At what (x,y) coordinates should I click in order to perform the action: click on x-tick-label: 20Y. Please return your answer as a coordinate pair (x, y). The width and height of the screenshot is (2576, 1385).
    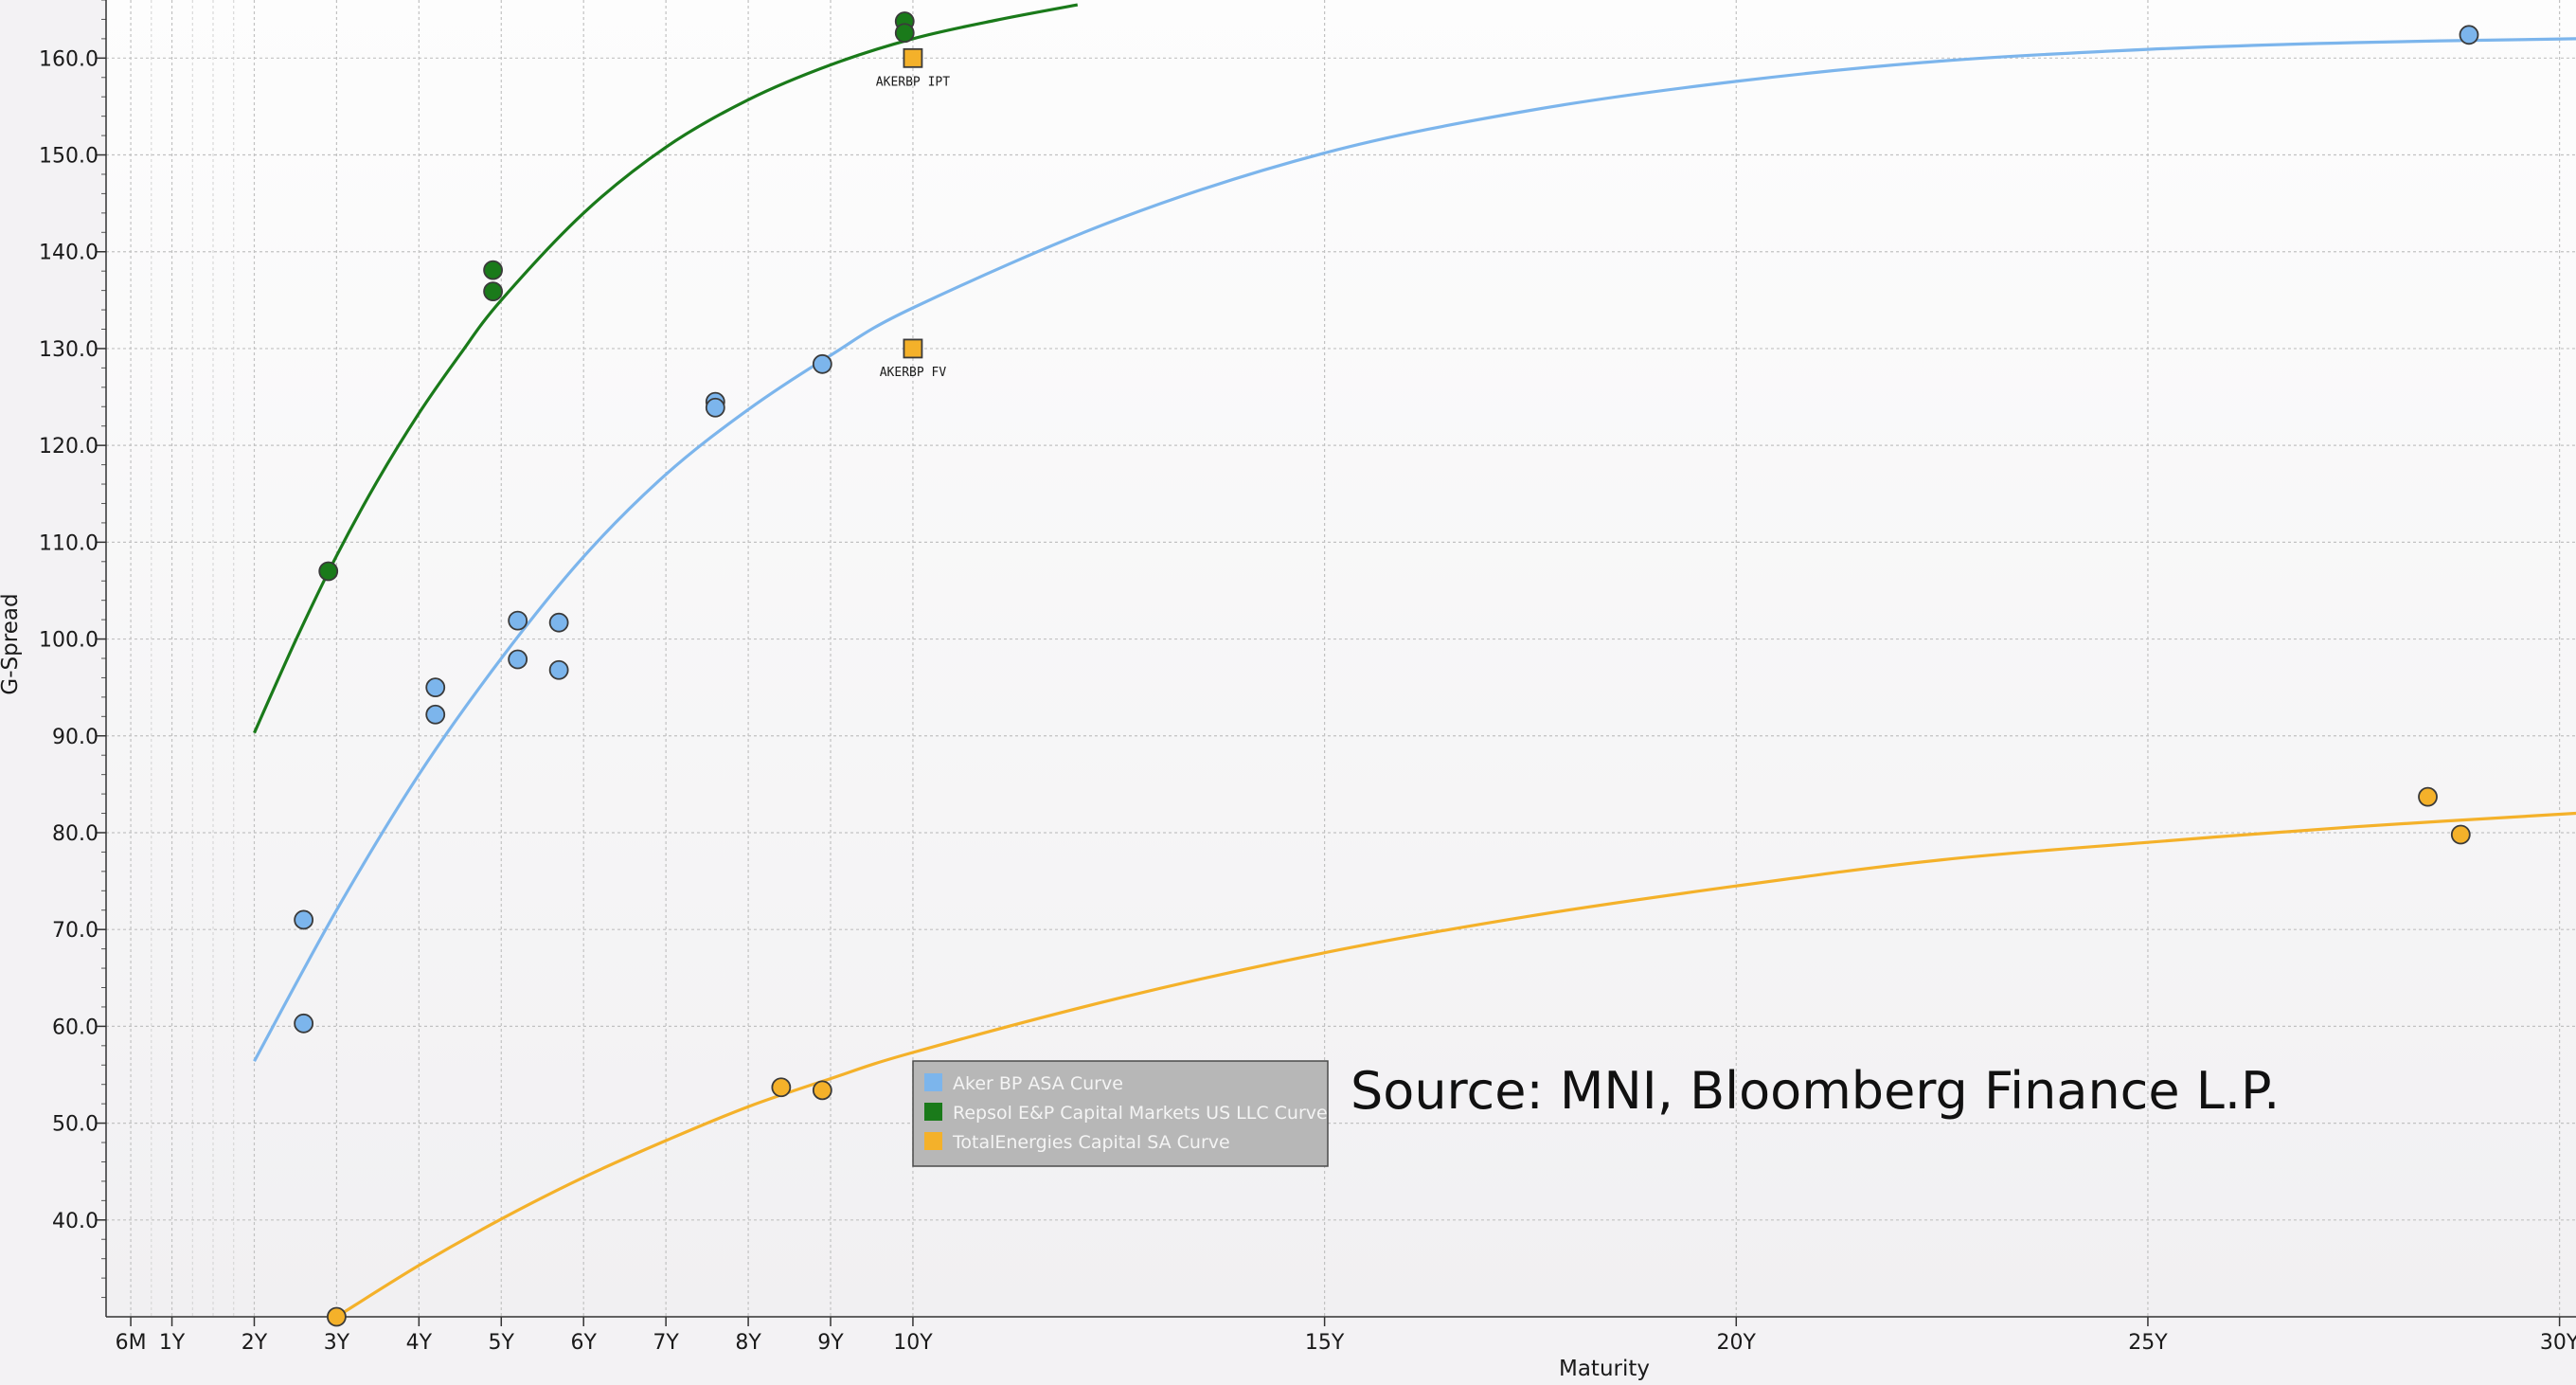
    Looking at the image, I should click on (1737, 1343).